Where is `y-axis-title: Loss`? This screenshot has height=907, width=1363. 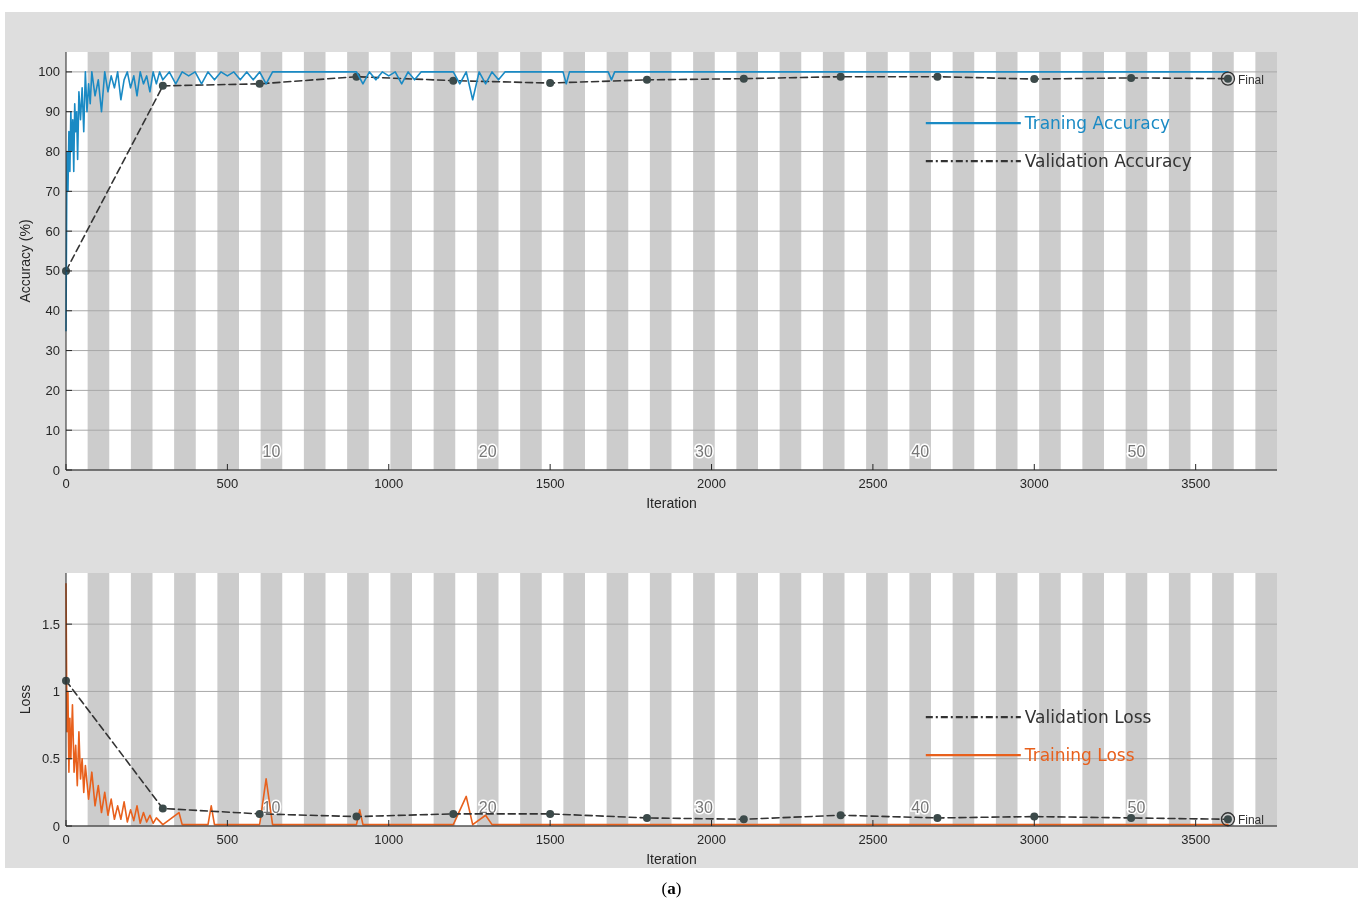
y-axis-title: Loss is located at coordinates (25, 699).